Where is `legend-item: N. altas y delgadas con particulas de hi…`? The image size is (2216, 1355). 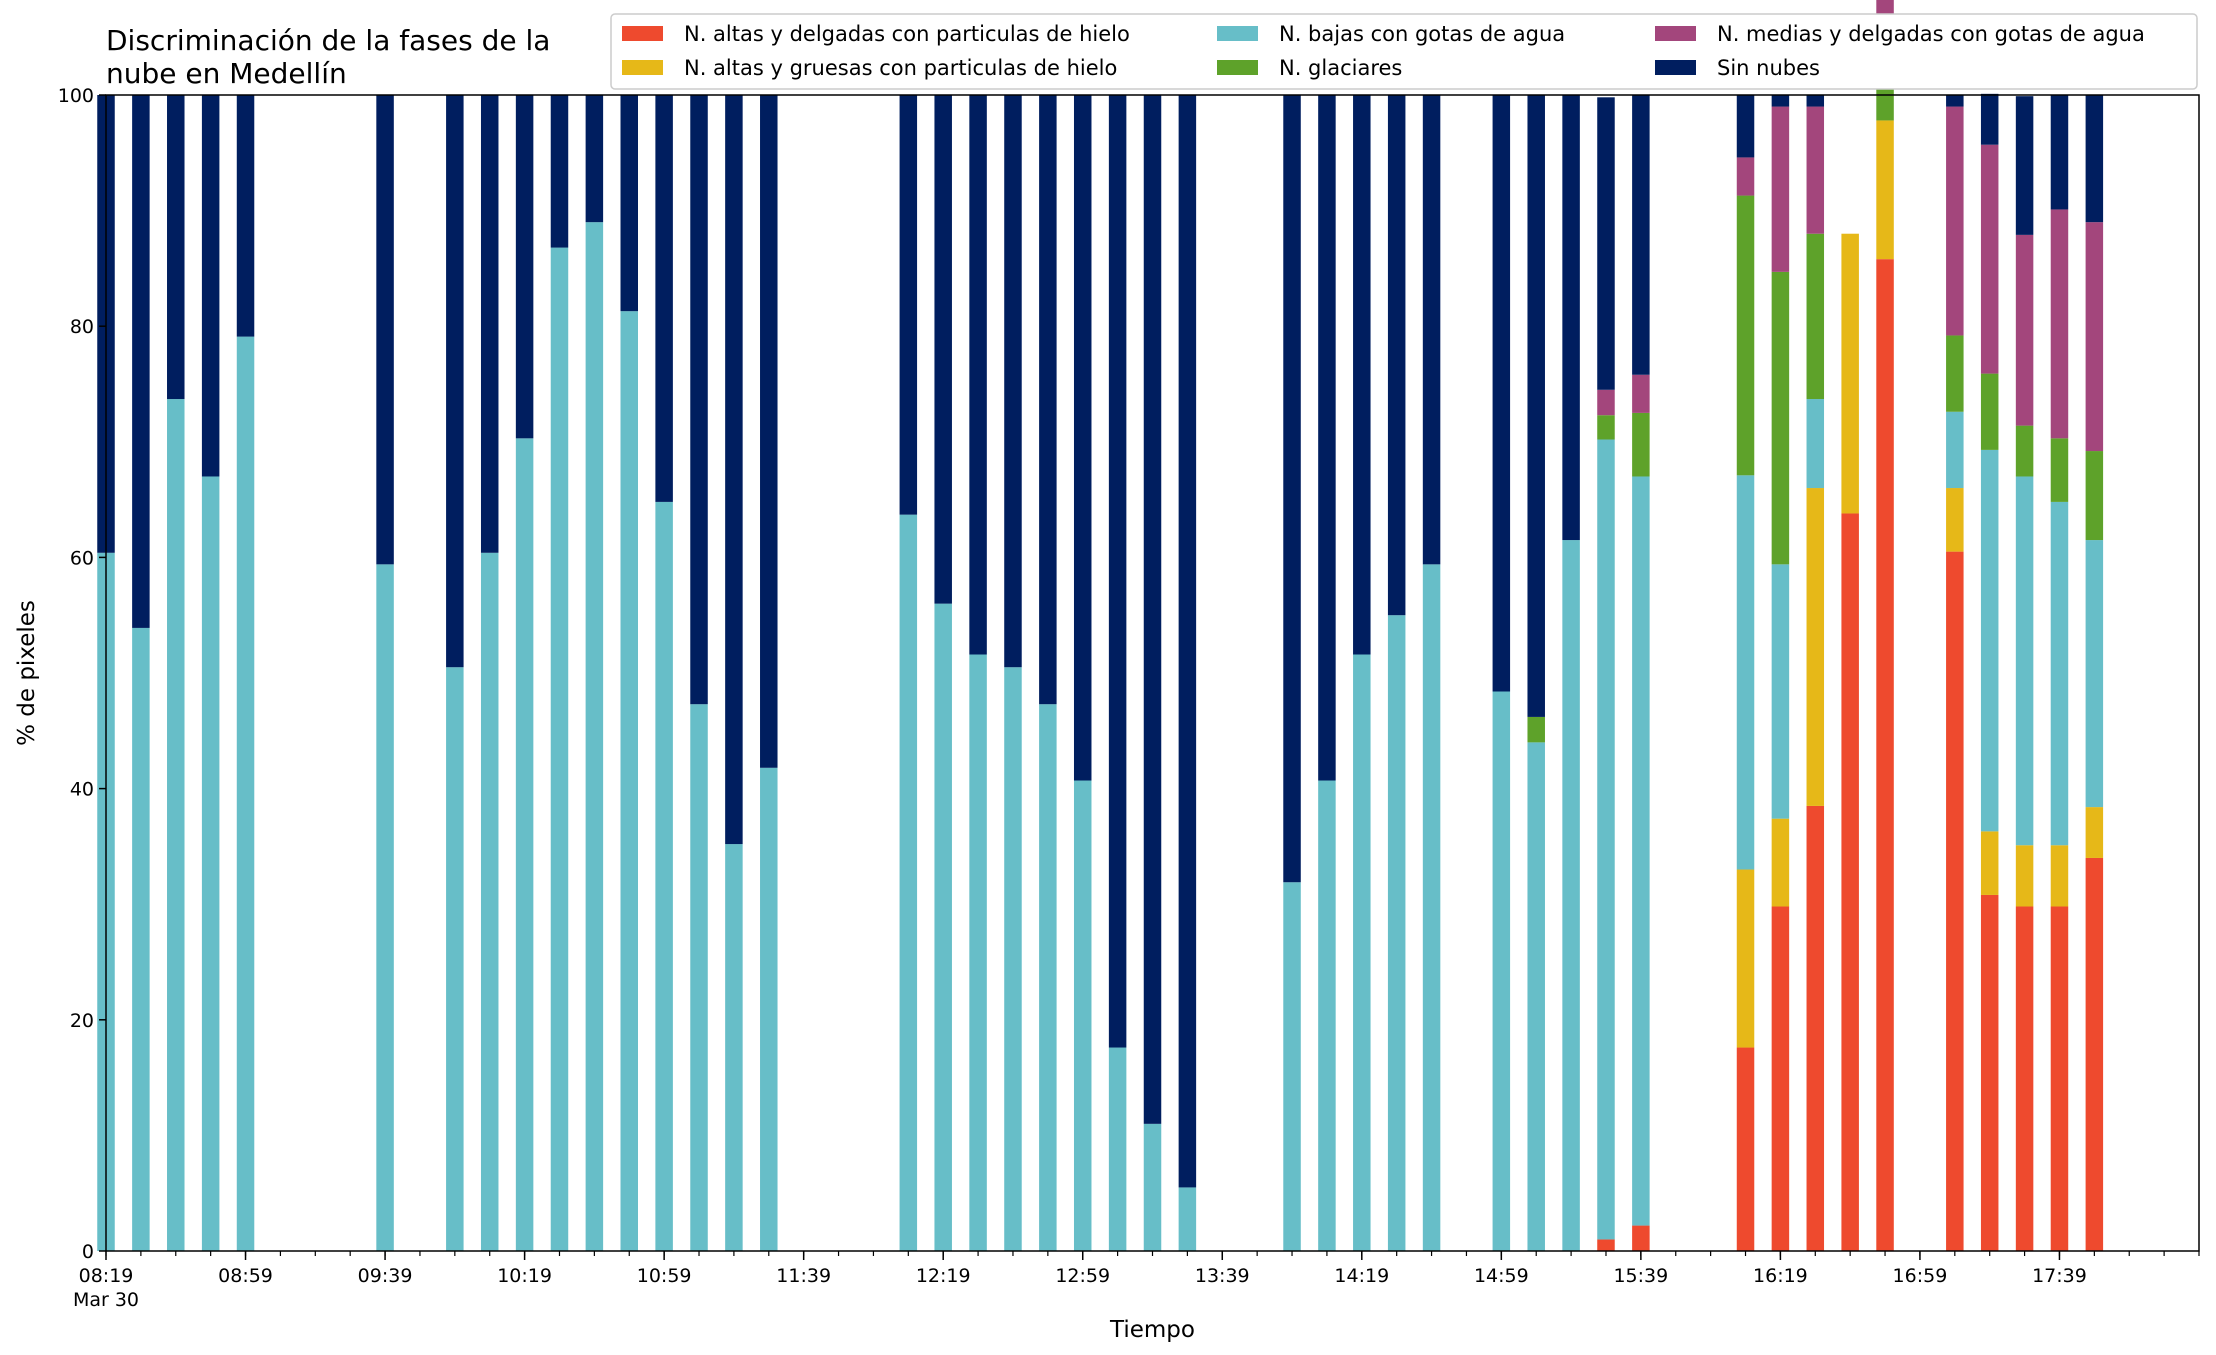
legend-item: N. altas y delgadas con particulas de hi… is located at coordinates (876, 34).